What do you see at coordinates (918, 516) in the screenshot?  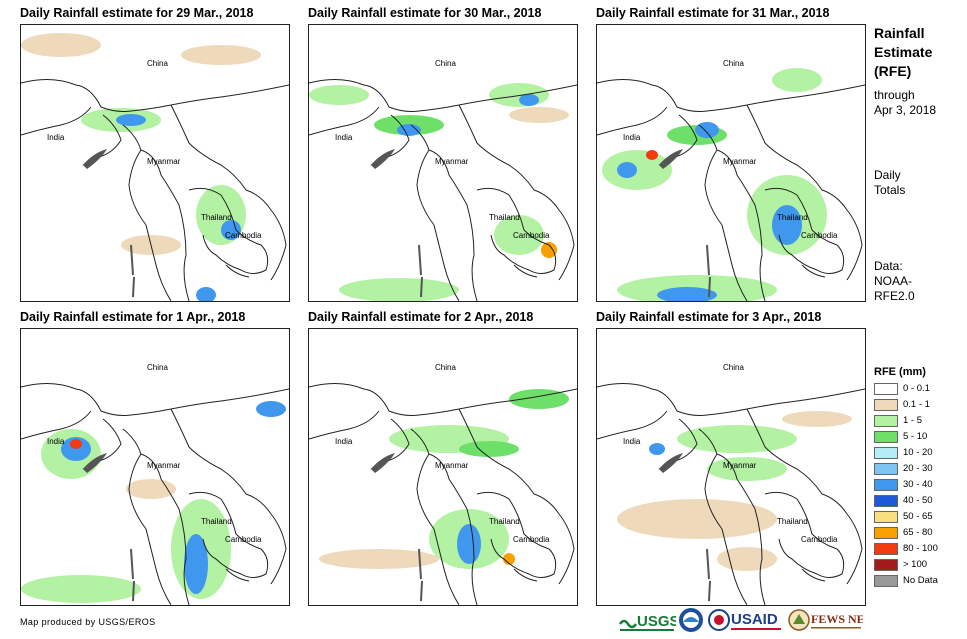 I see `legend-label: 50 - 65` at bounding box center [918, 516].